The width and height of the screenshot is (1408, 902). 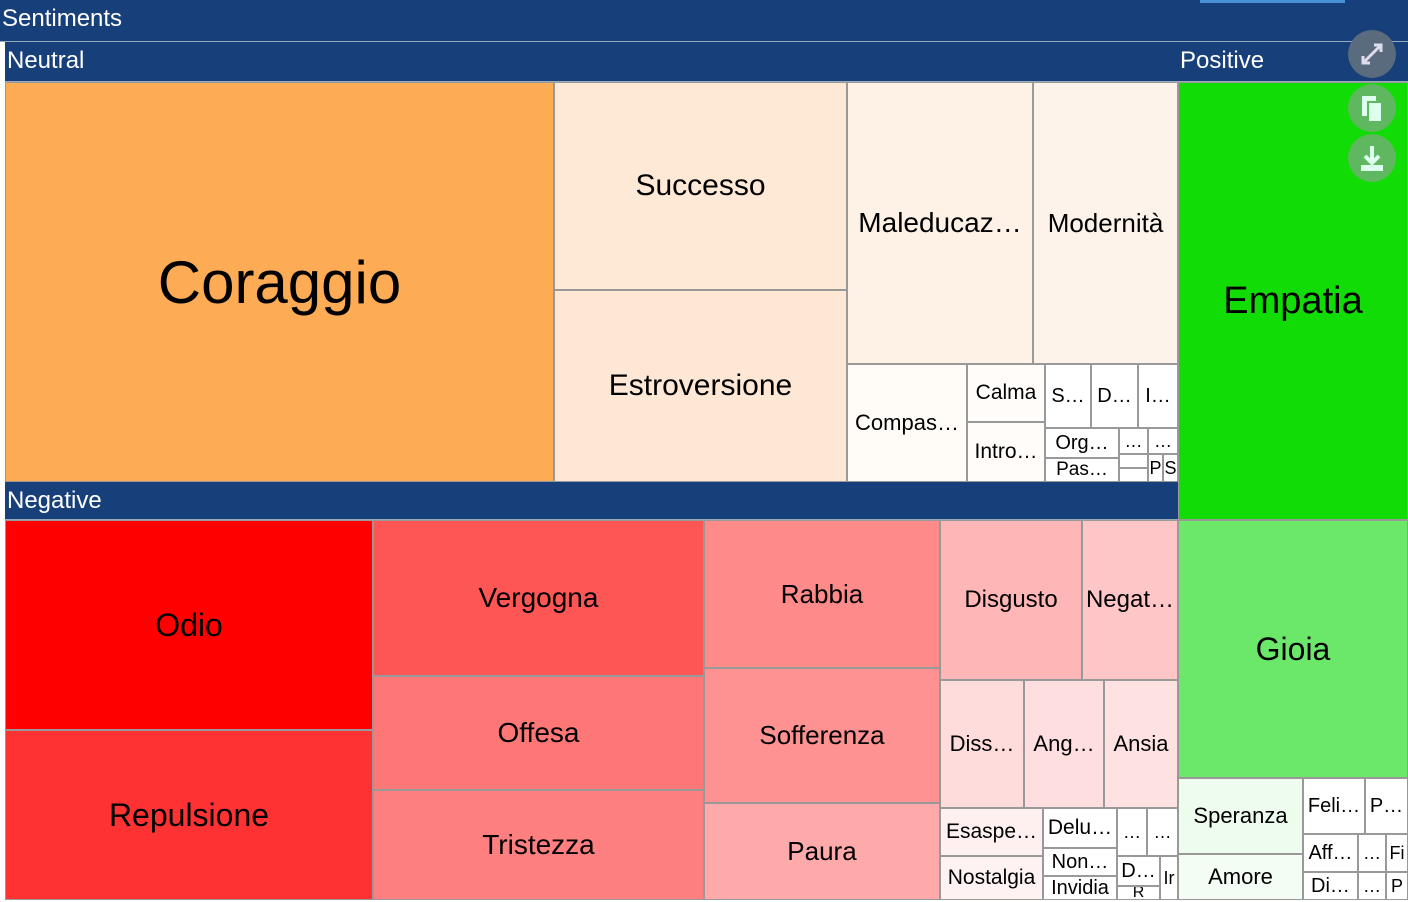 I want to click on download-button, so click(x=1372, y=158).